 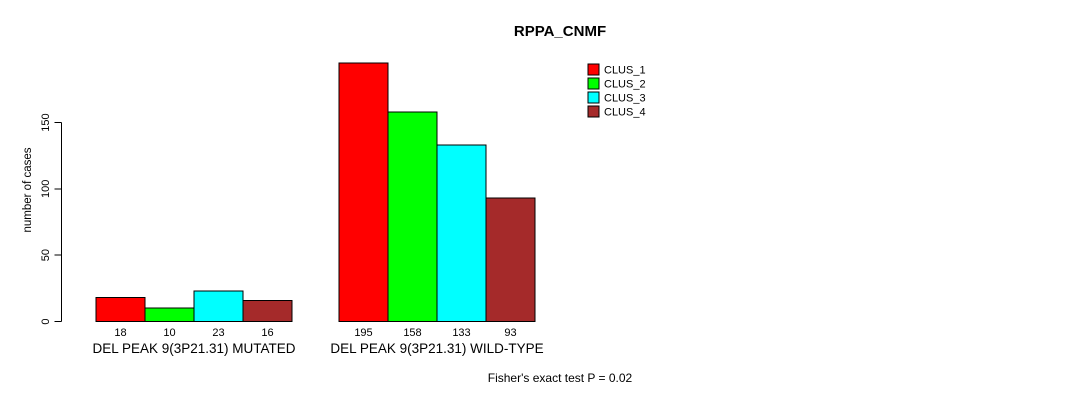 I want to click on y-axis-label: number of cases, so click(x=28, y=189).